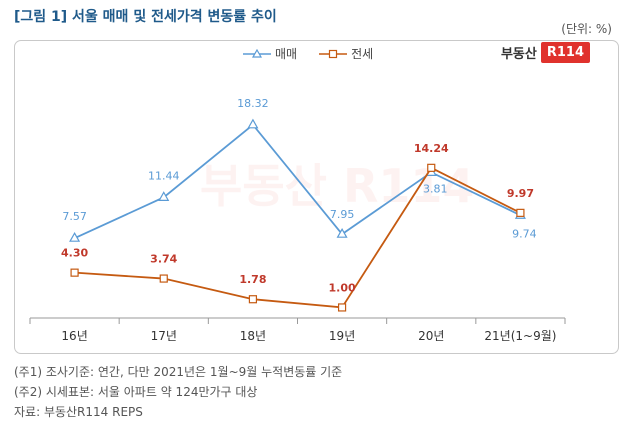 This screenshot has height=432, width=630. What do you see at coordinates (145, 17) in the screenshot?
I see `chart-title: [그림 1] 서울 매매 및 전세가격 변동률 추이` at bounding box center [145, 17].